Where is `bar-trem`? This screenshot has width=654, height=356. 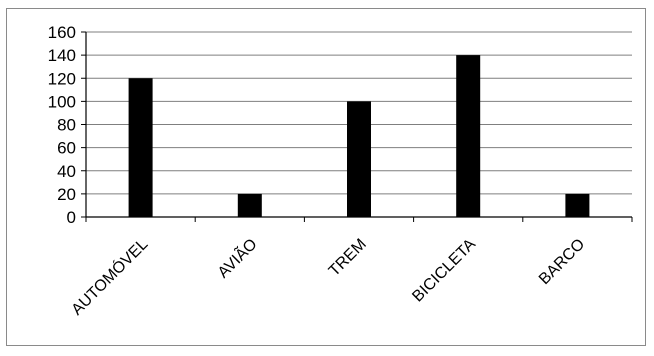
bar-trem is located at coordinates (359, 159).